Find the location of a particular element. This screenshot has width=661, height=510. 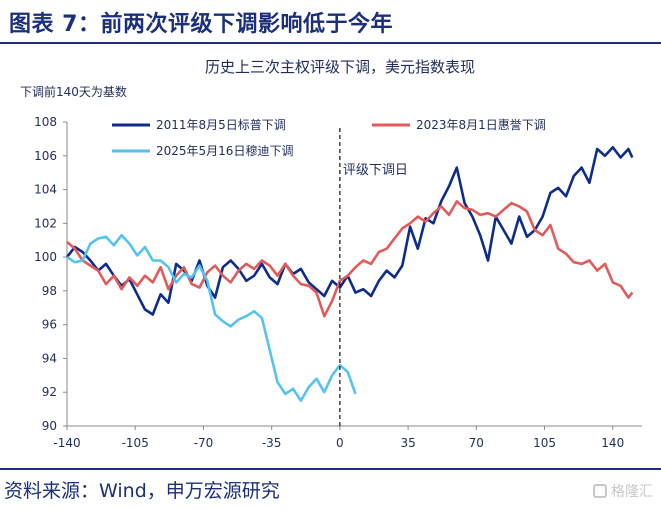

y-tick-label: 98 is located at coordinates (49, 291).